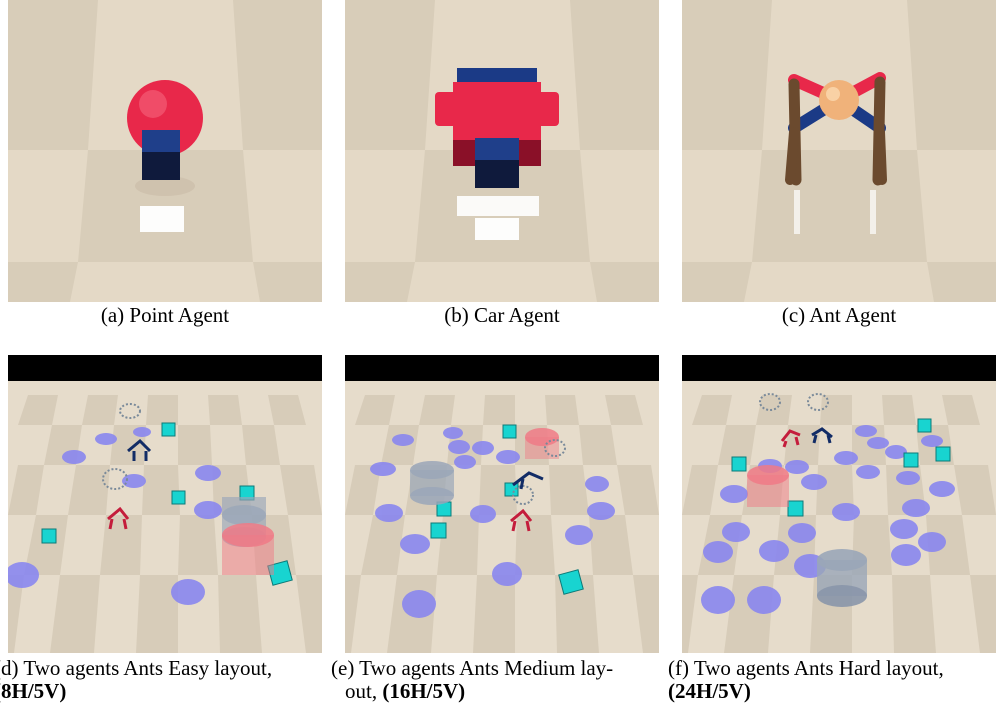 The width and height of the screenshot is (1004, 711). I want to click on caption-easy-layout-line2: (8H/5V), so click(33, 691).